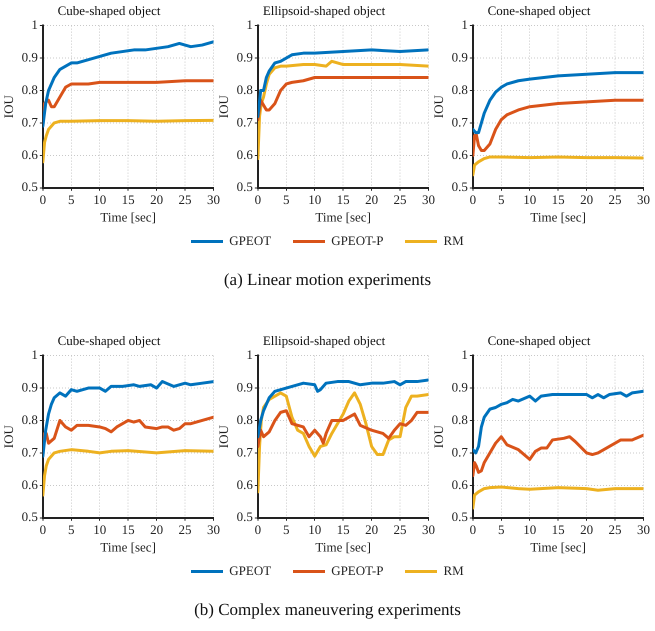 The height and width of the screenshot is (631, 655). I want to click on text: (b) Complex maneuvering experiments, so click(327, 610).